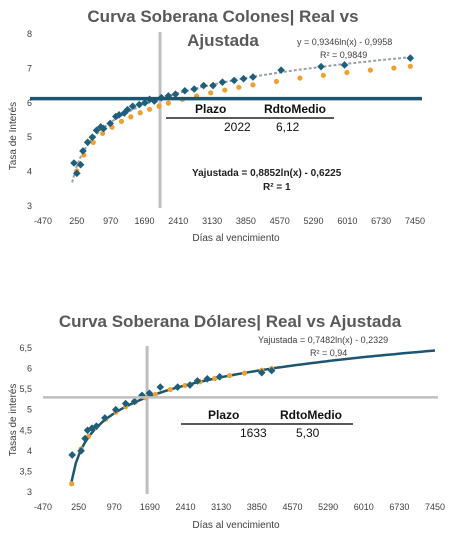 The image size is (456, 533). Describe the element at coordinates (253, 433) in the screenshot. I see `chart-2-box-plazo-value: 1633` at that location.